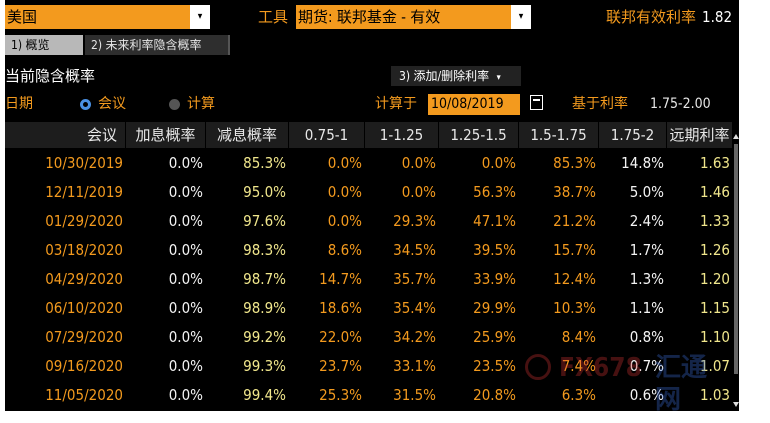 Image resolution: width=770 pixels, height=423 pixels. I want to click on rate-0.75-1-cell: 25.3%, so click(340, 395).